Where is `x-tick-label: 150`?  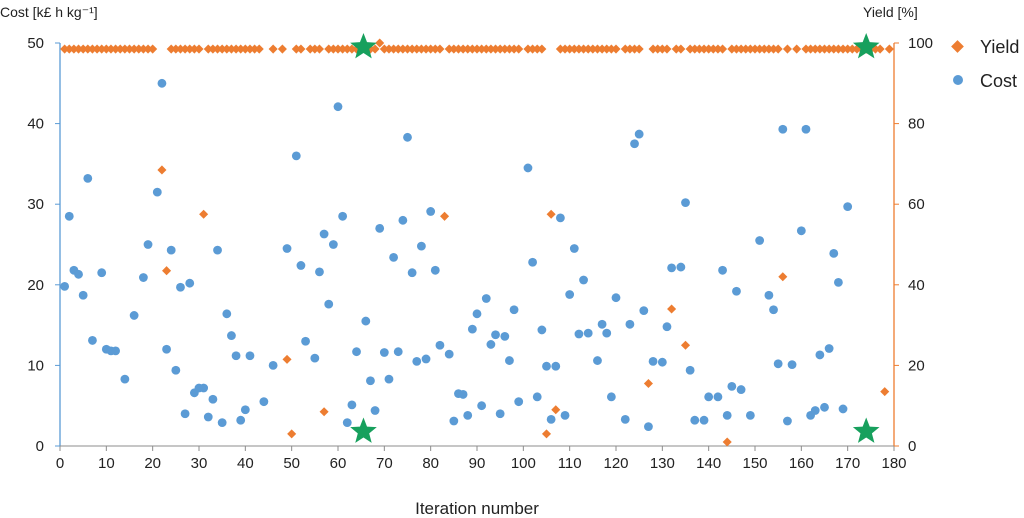 x-tick-label: 150 is located at coordinates (754, 463).